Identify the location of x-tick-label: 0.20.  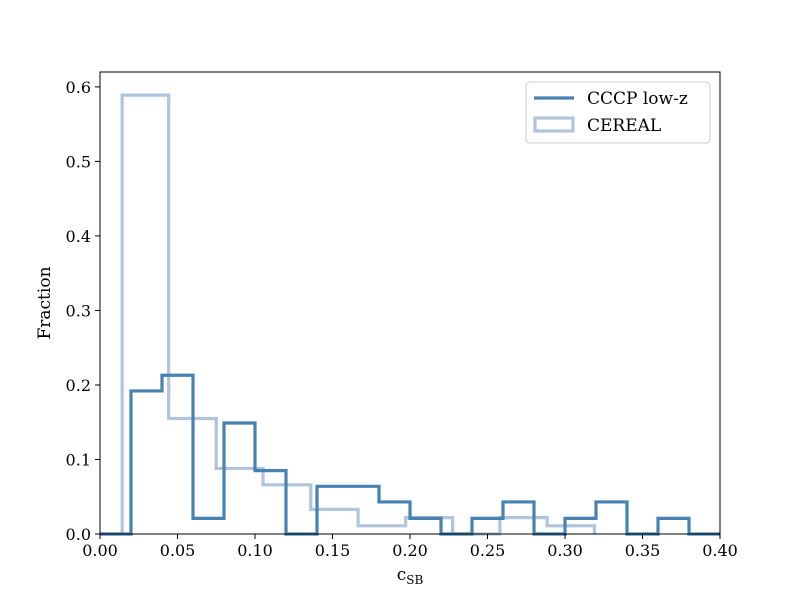
(410, 550).